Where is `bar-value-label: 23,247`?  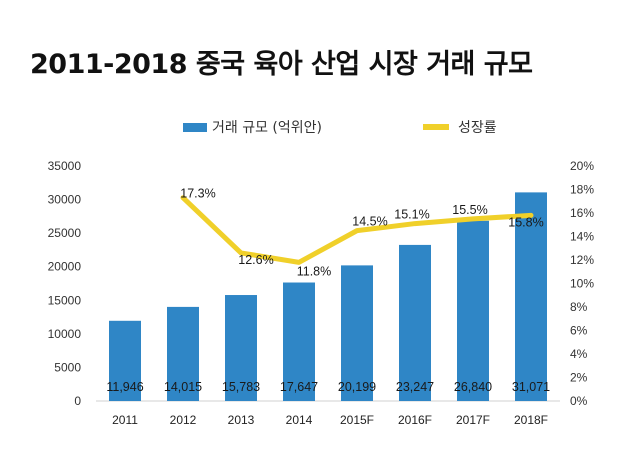
bar-value-label: 23,247 is located at coordinates (415, 387).